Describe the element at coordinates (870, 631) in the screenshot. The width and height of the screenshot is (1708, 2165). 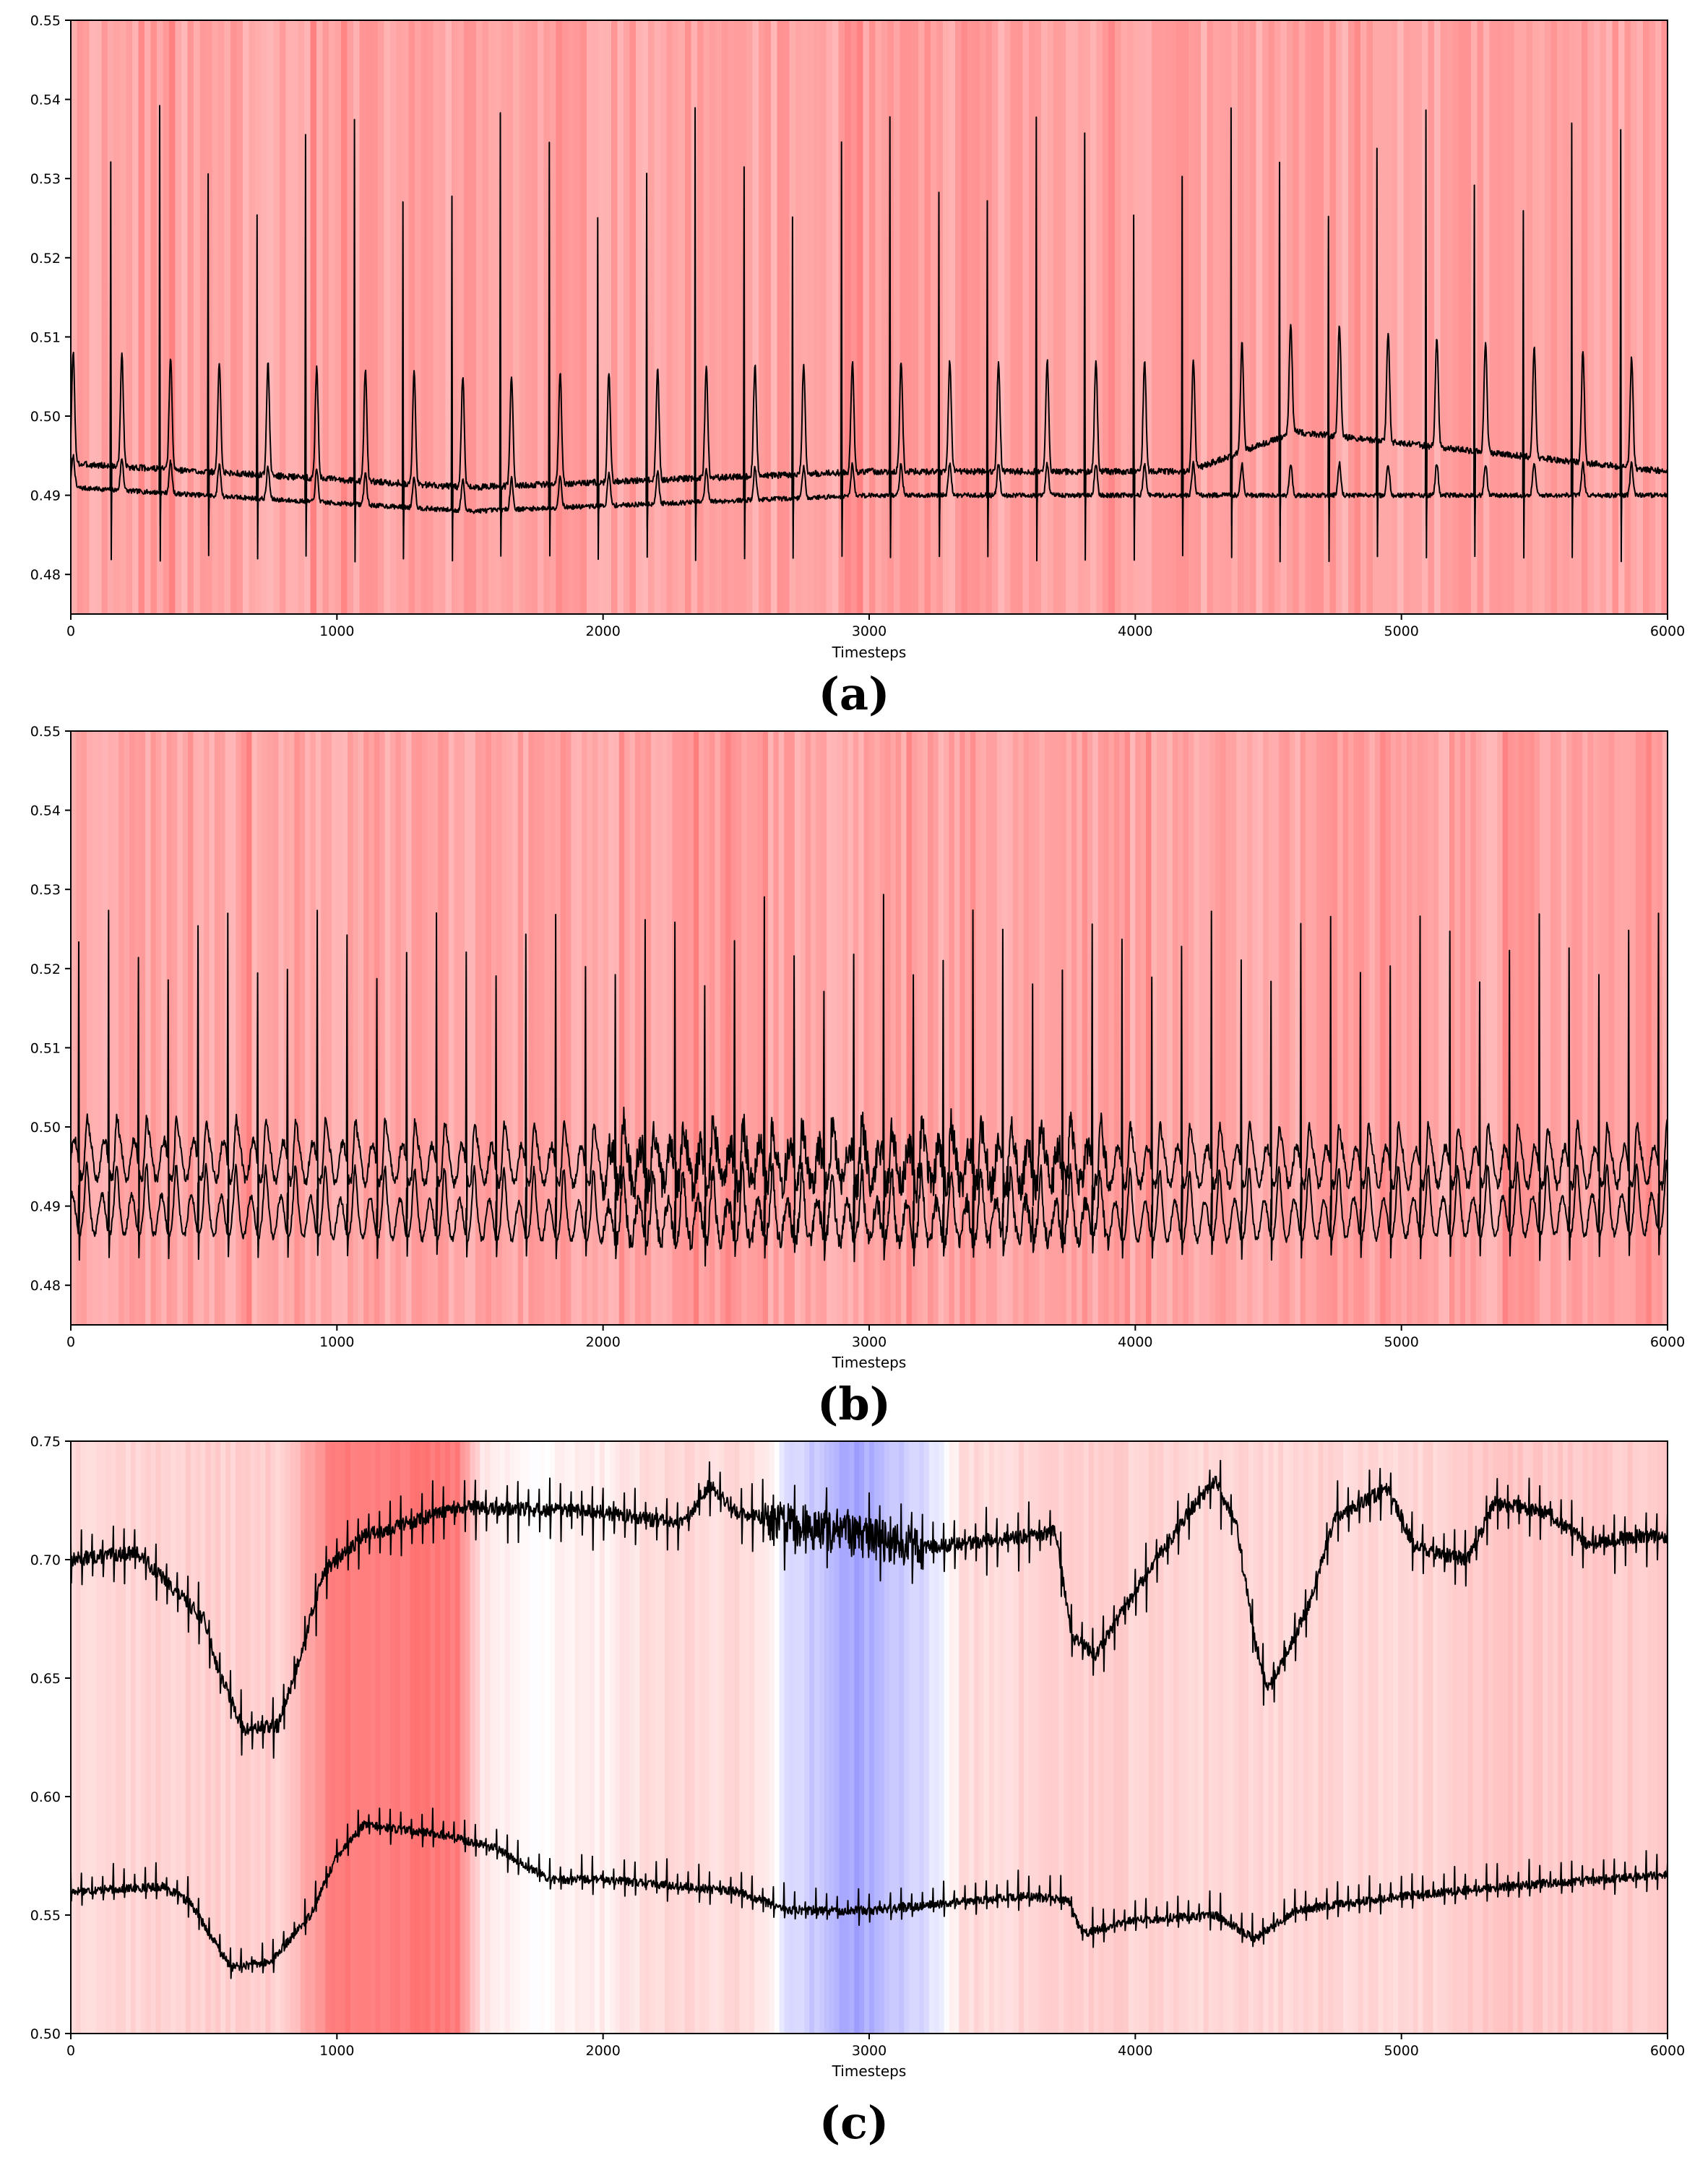
I see `x-tick-label: 3000` at that location.